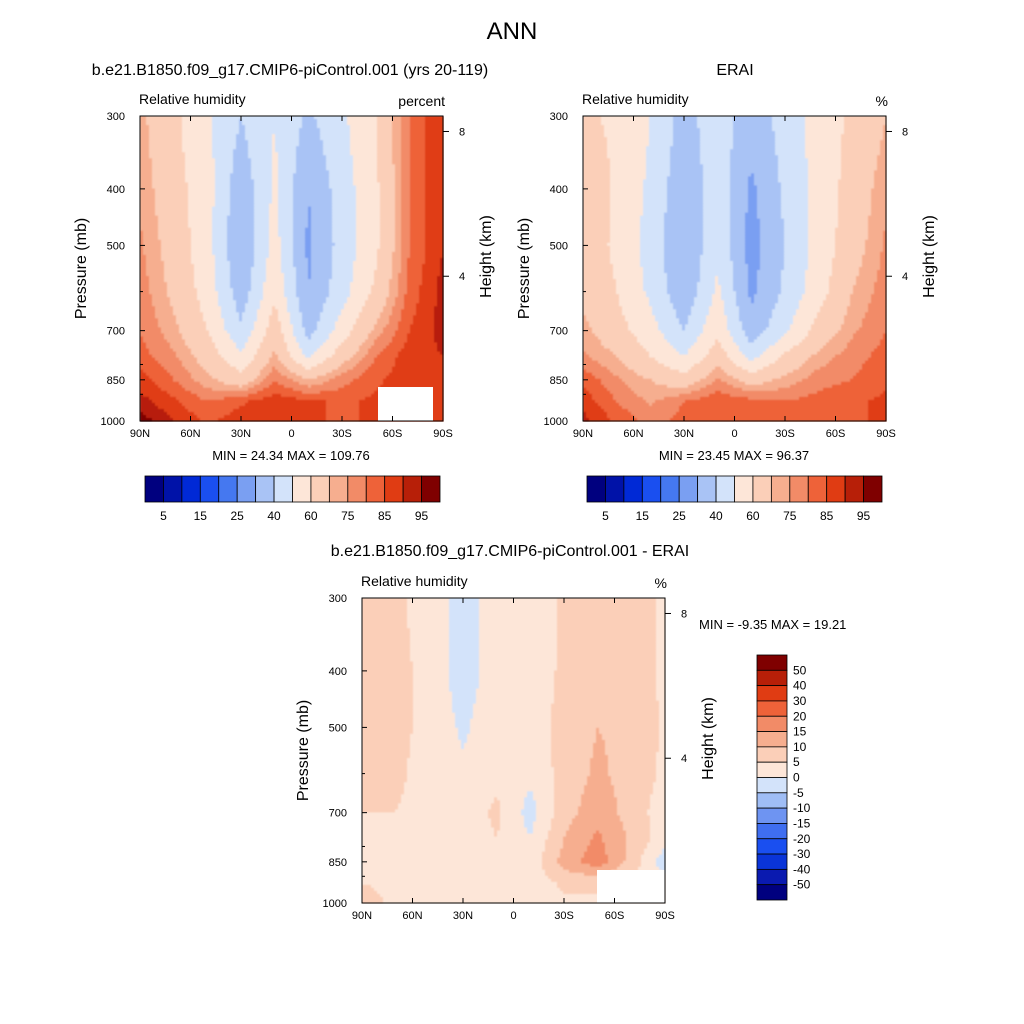 This screenshot has height=1024, width=1024. Describe the element at coordinates (201, 516) in the screenshot. I see `model-colorbar-label: 15` at that location.